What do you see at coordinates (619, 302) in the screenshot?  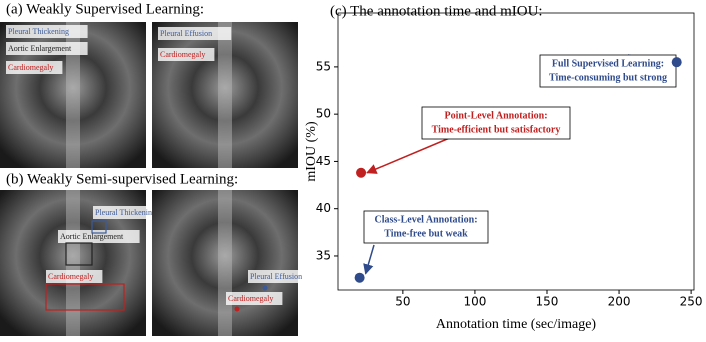 I see `x-tick-label: 200` at bounding box center [619, 302].